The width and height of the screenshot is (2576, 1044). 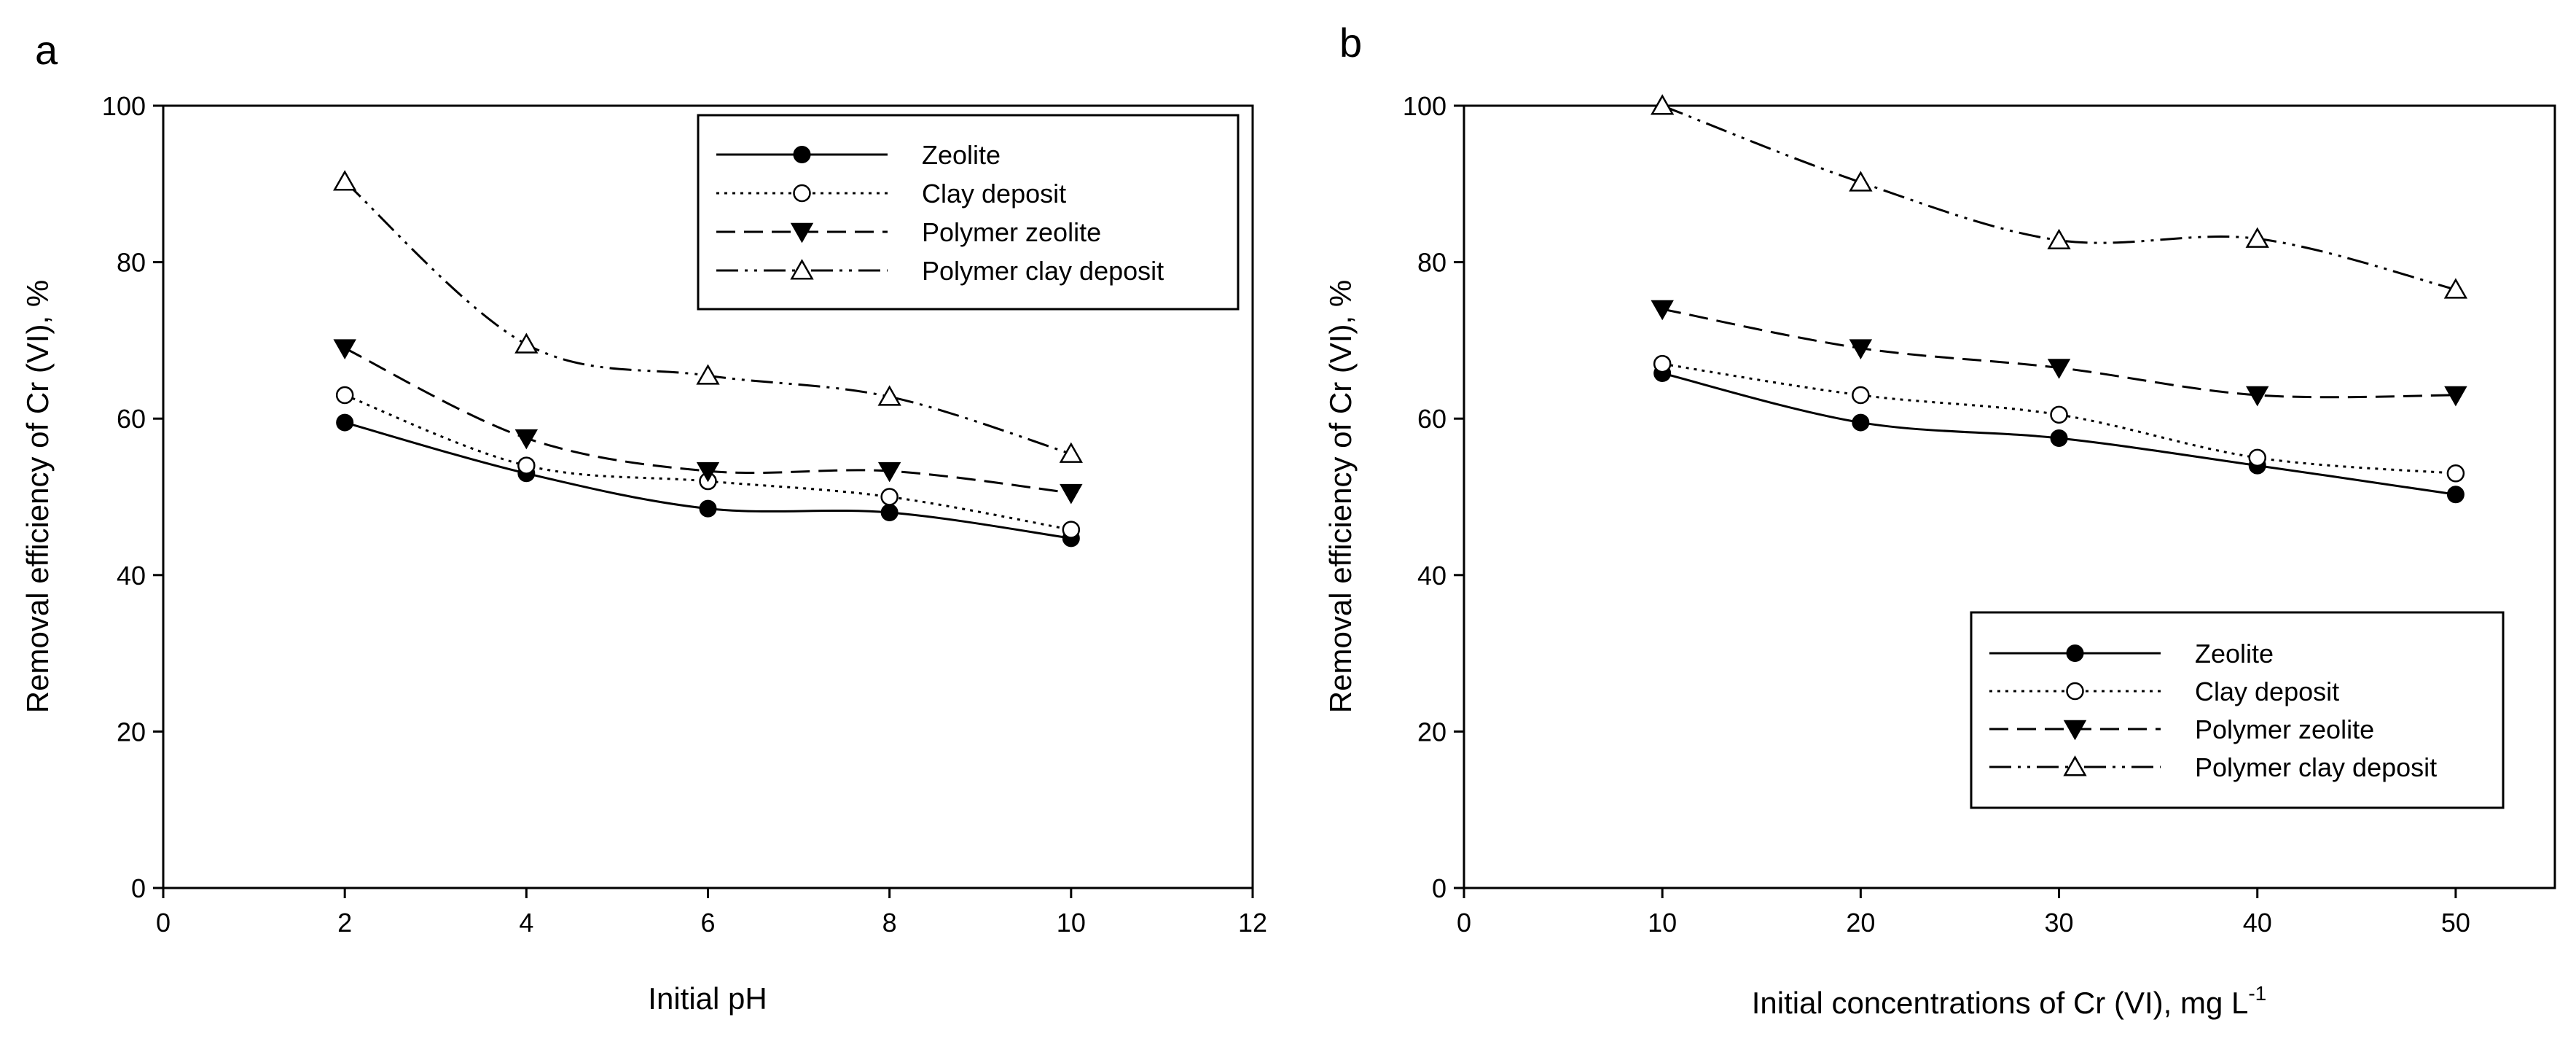 I want to click on a-legend-label: Polymer clay deposit, so click(x=1043, y=271).